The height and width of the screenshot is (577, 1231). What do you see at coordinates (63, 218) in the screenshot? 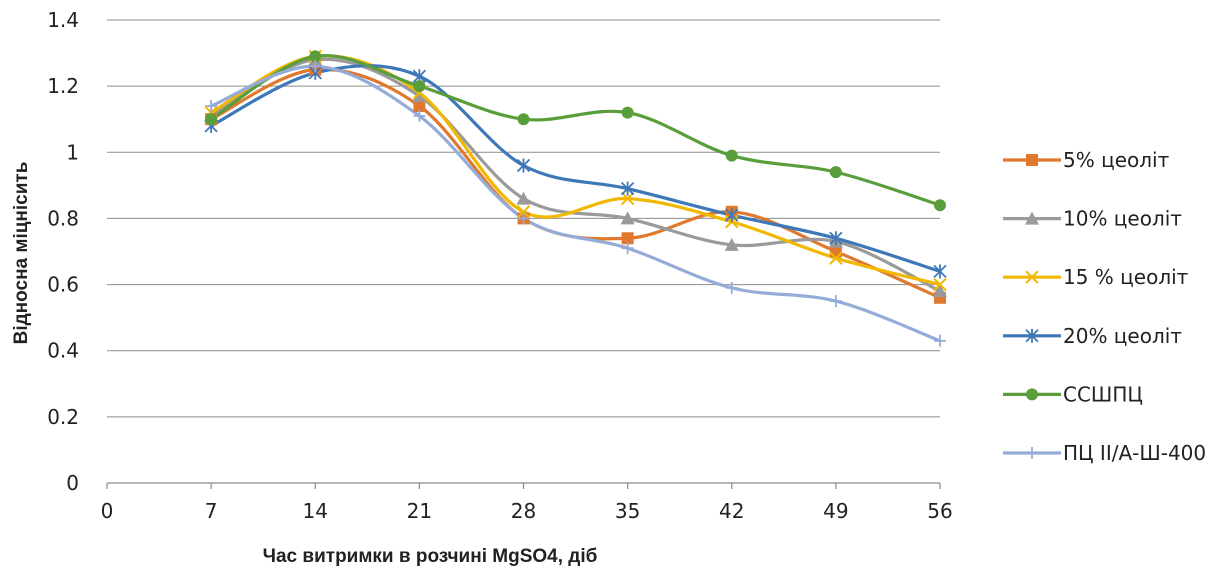
I see `y-tick-label: 0.8` at bounding box center [63, 218].